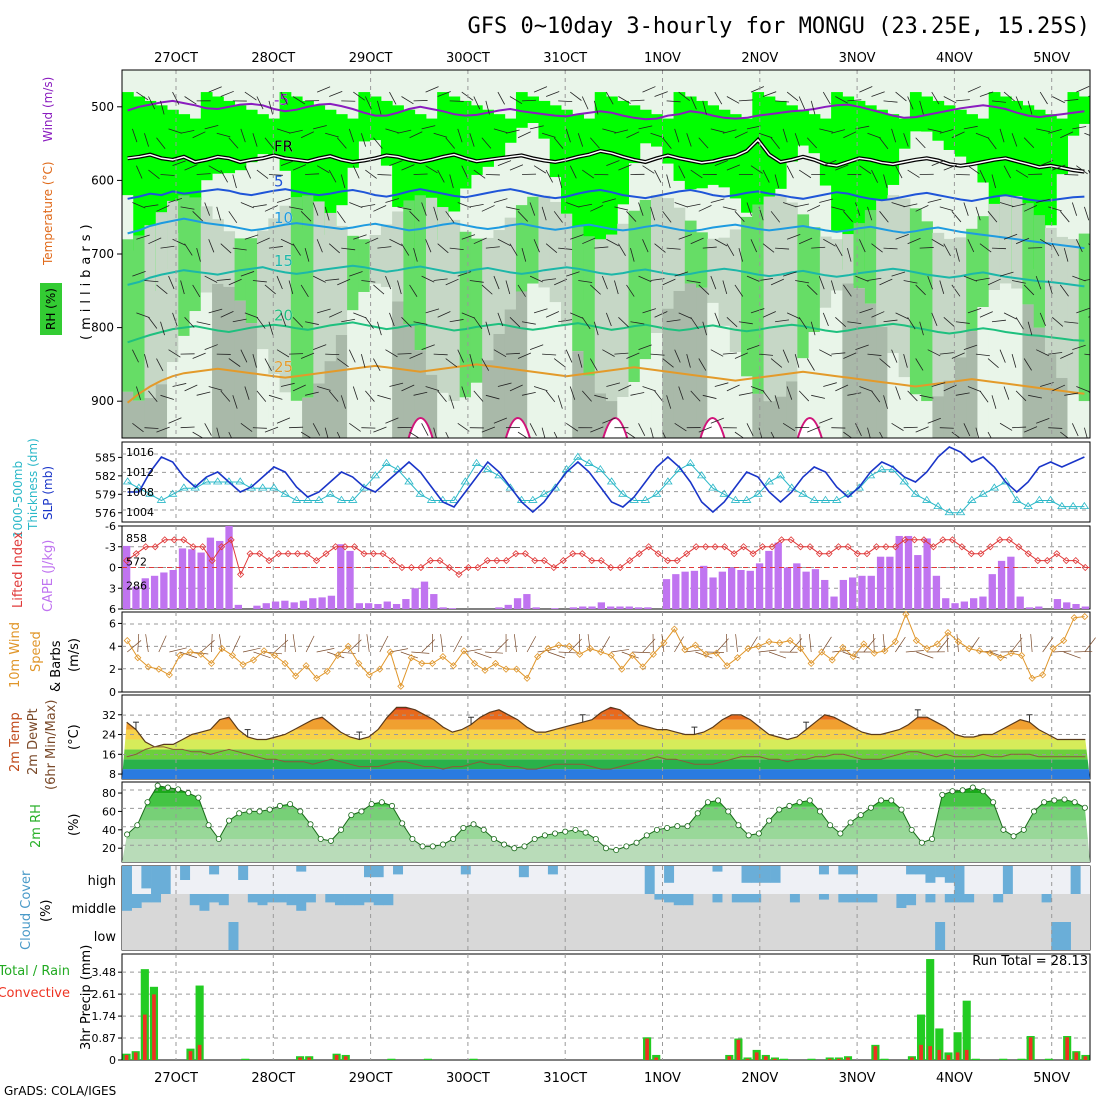  What do you see at coordinates (565, 58) in the screenshot?
I see `top-date-label: 31OCT` at bounding box center [565, 58].